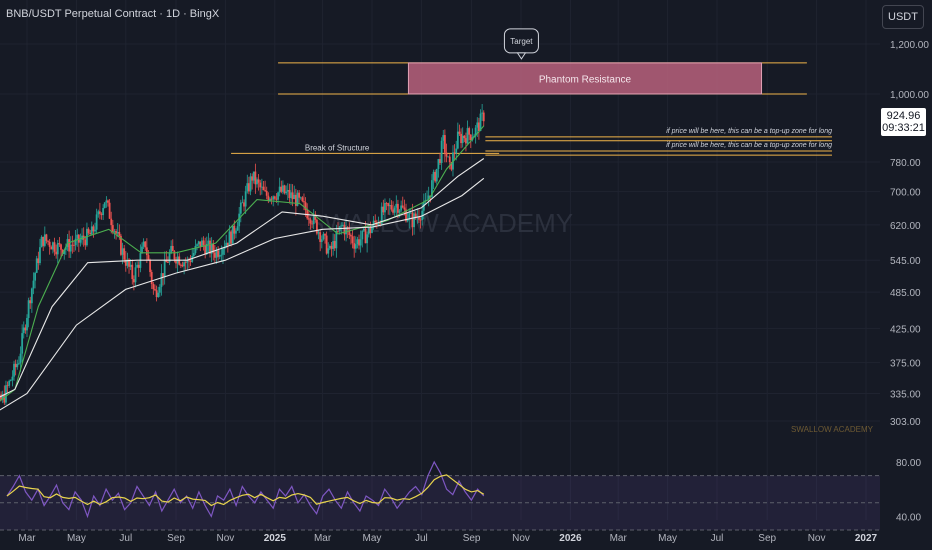 The height and width of the screenshot is (550, 932). Describe the element at coordinates (570, 538) in the screenshot. I see `time-axis-label: 2026` at that location.